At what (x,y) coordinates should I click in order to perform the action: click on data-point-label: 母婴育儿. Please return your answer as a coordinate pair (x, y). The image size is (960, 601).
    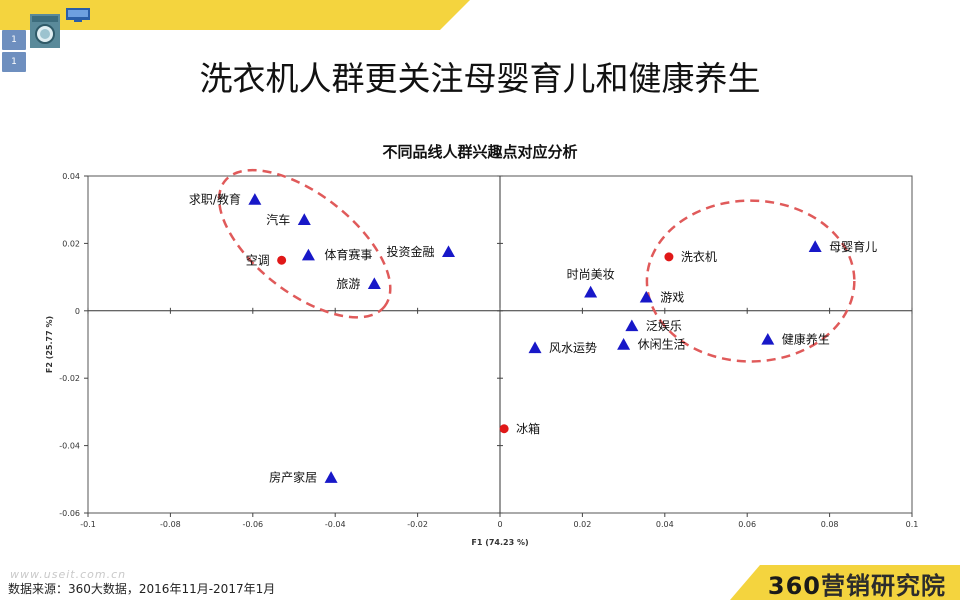
    Looking at the image, I should click on (853, 246).